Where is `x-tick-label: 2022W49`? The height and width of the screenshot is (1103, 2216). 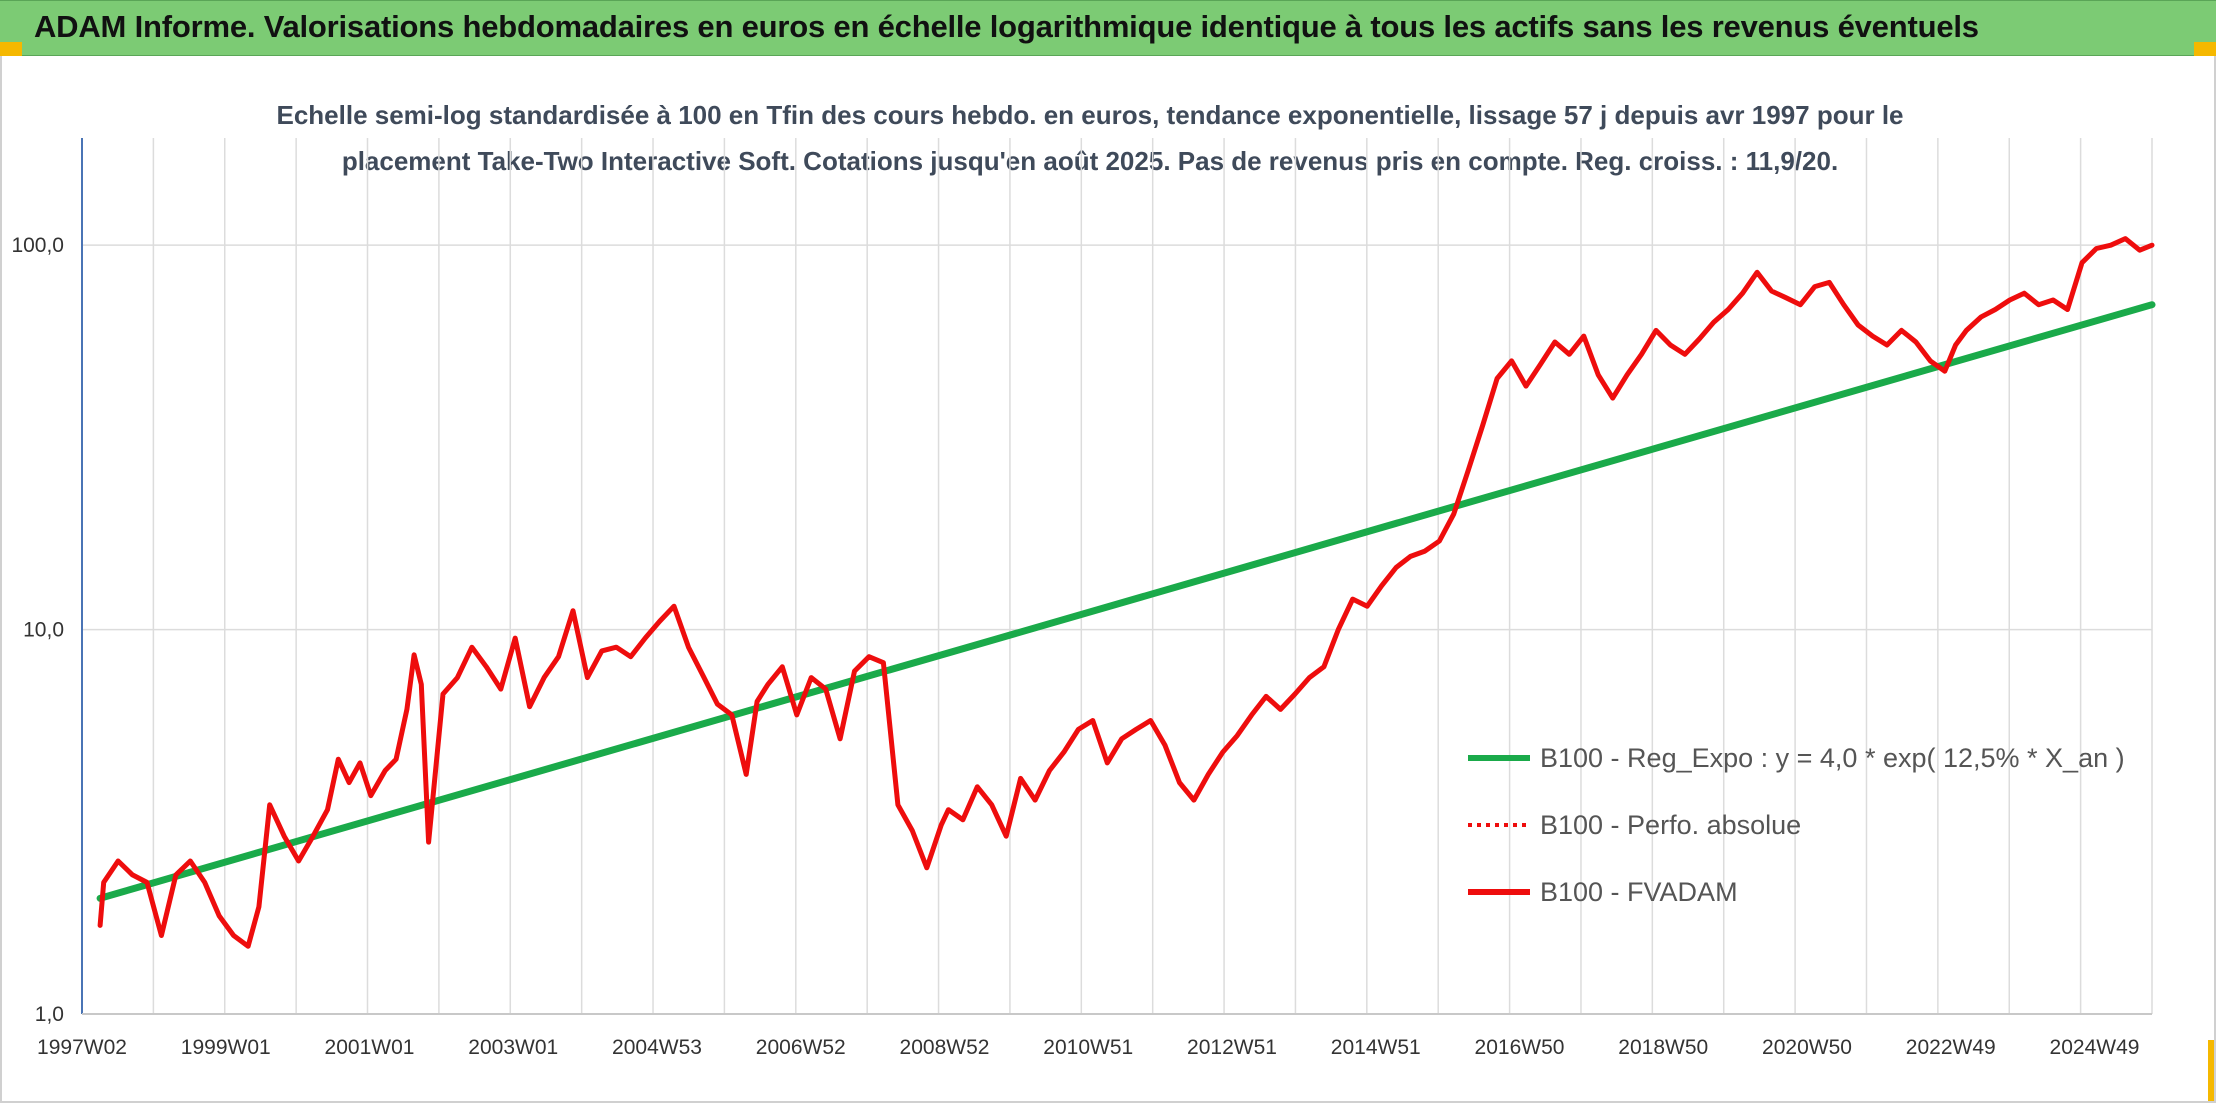 x-tick-label: 2022W49 is located at coordinates (1951, 1047).